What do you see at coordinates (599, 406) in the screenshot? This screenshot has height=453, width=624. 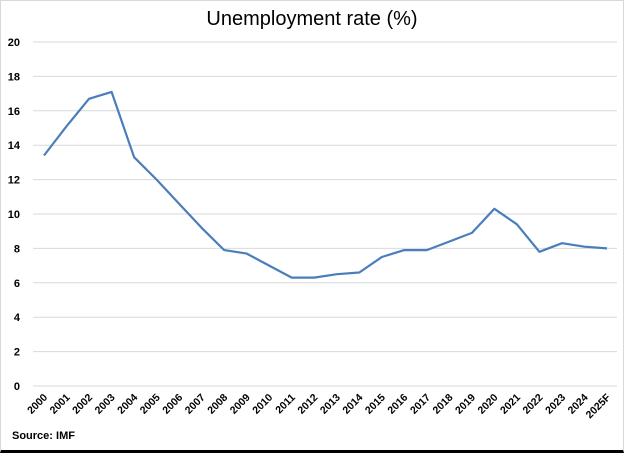 I see `x-tick-label: 2025F` at bounding box center [599, 406].